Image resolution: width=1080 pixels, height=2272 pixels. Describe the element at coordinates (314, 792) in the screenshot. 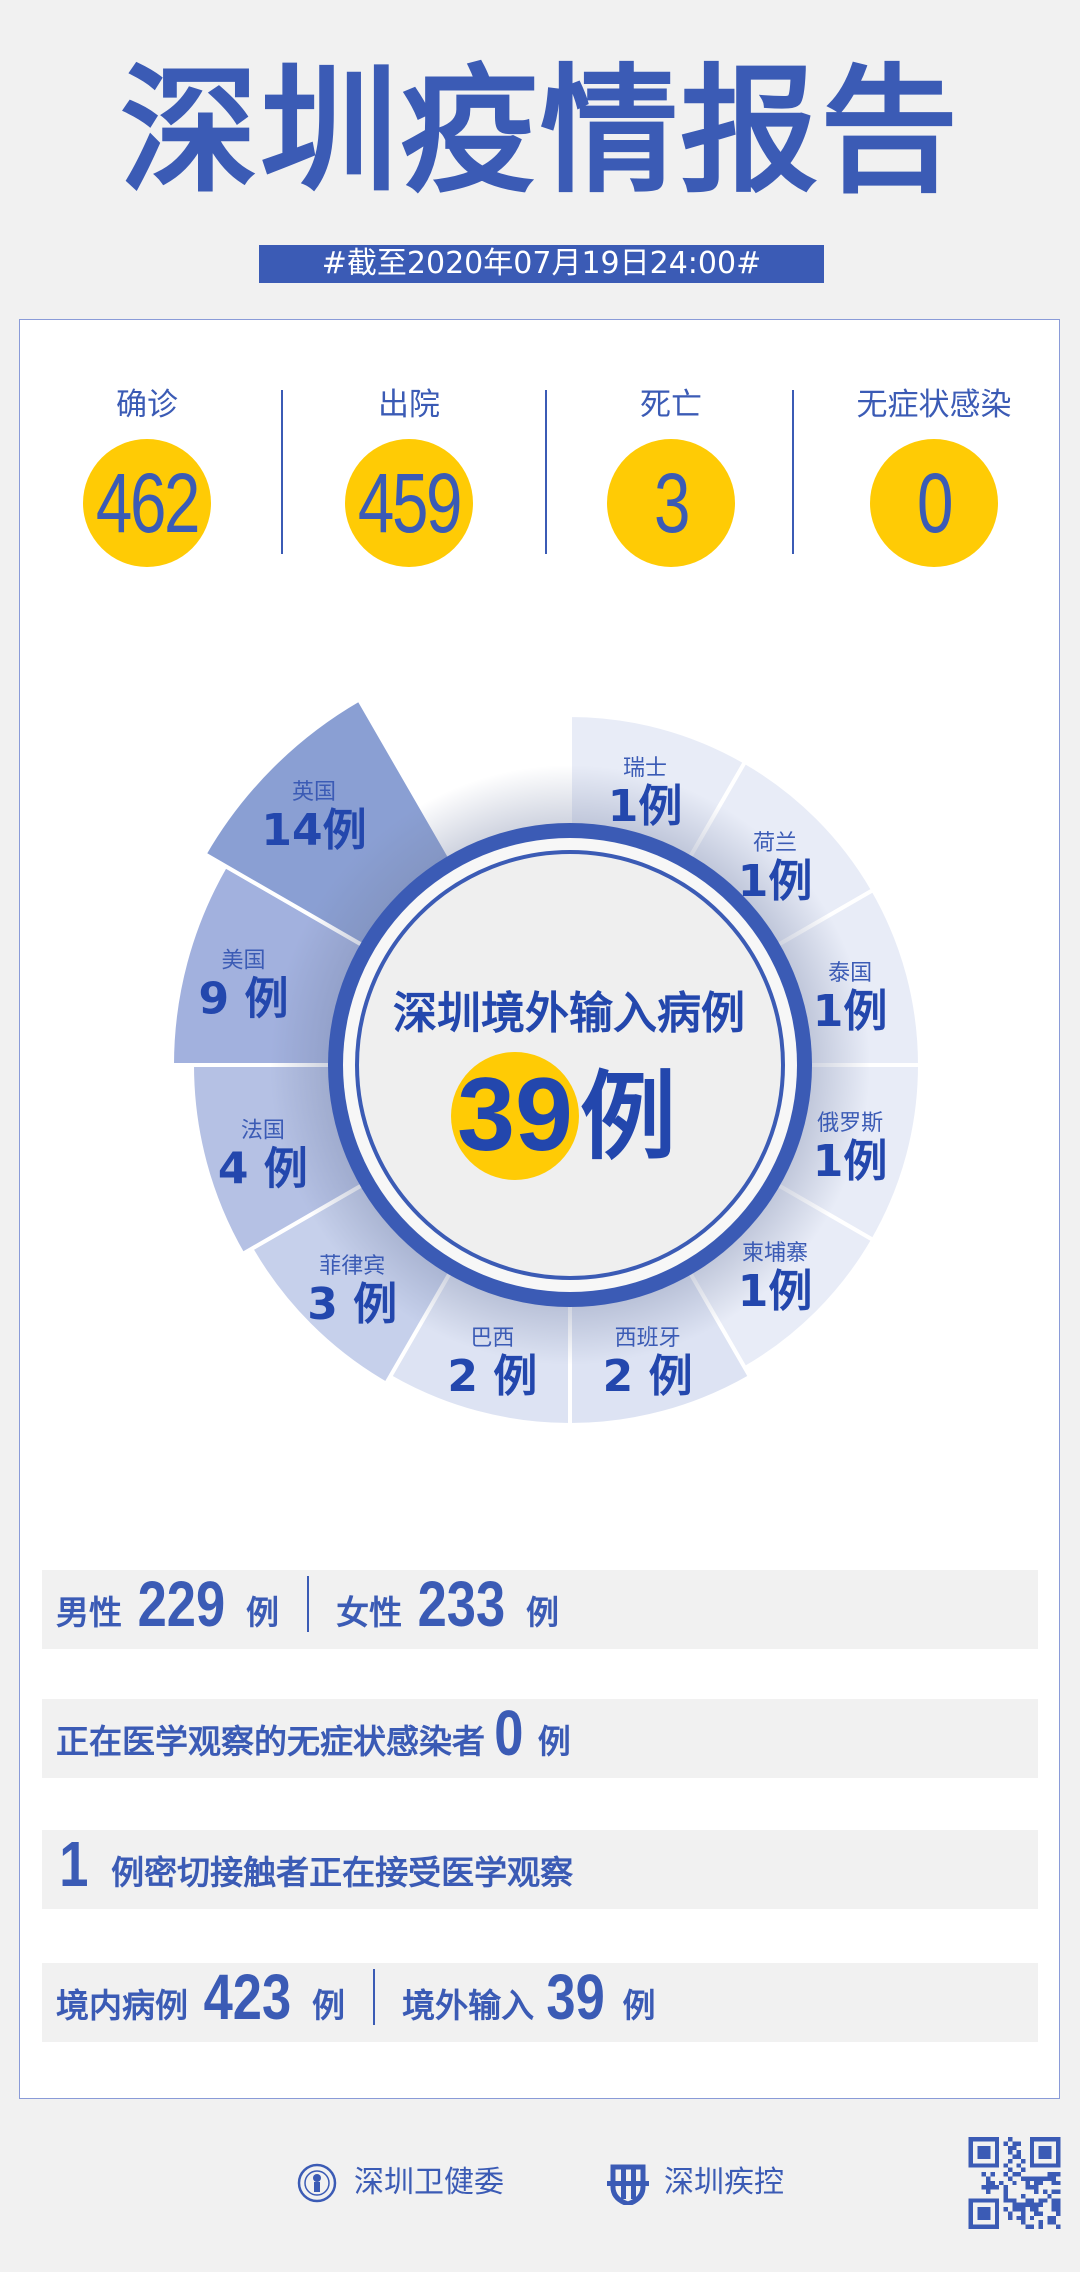

I see `sector-country-label: 英国` at that location.